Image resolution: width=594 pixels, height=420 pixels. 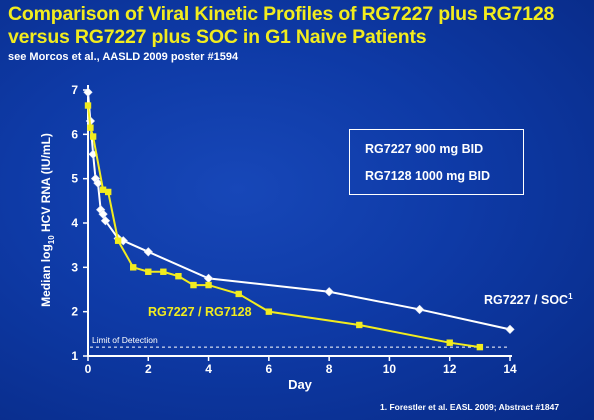 What do you see at coordinates (88, 369) in the screenshot?
I see `x-tick-label: 0` at bounding box center [88, 369].